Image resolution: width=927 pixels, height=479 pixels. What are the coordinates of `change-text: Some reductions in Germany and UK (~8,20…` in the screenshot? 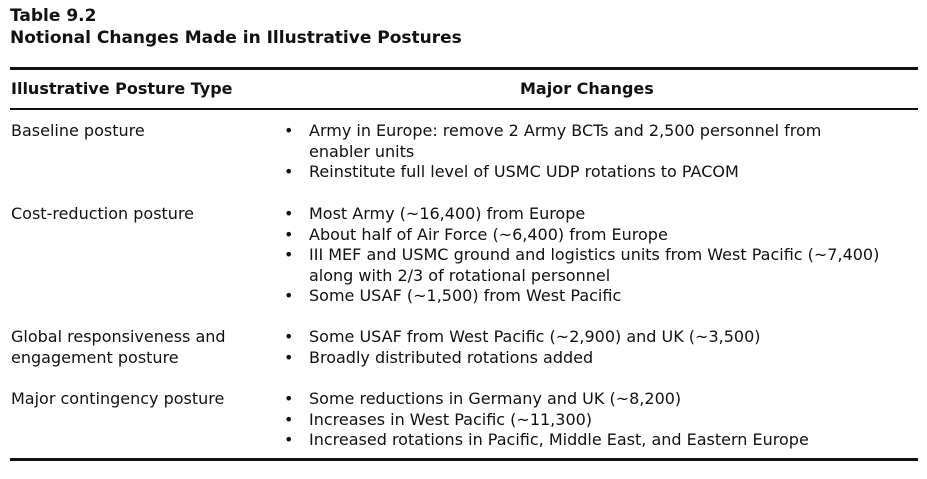 It's located at (495, 398).